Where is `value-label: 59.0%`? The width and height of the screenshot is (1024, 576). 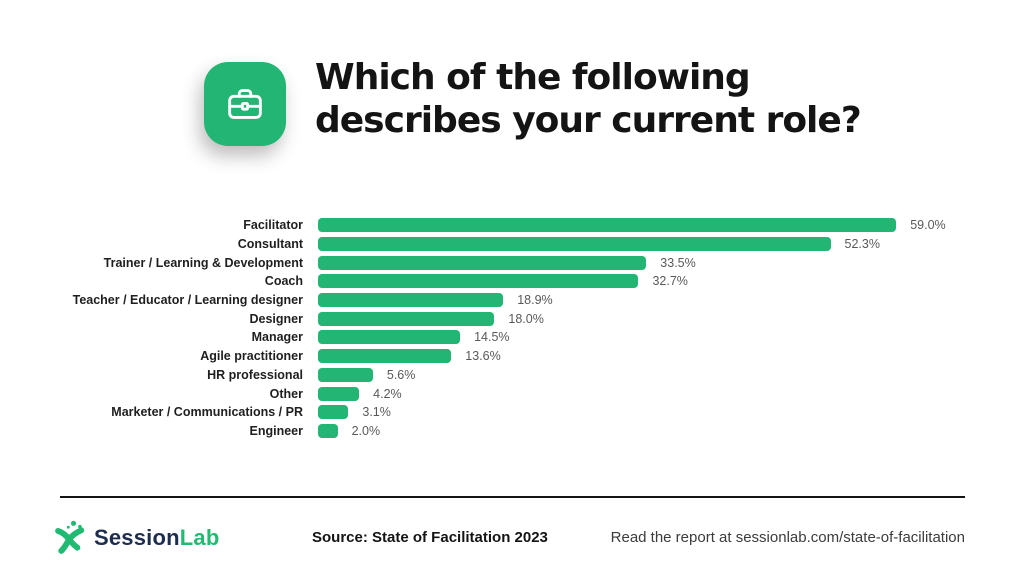
value-label: 59.0% is located at coordinates (928, 225).